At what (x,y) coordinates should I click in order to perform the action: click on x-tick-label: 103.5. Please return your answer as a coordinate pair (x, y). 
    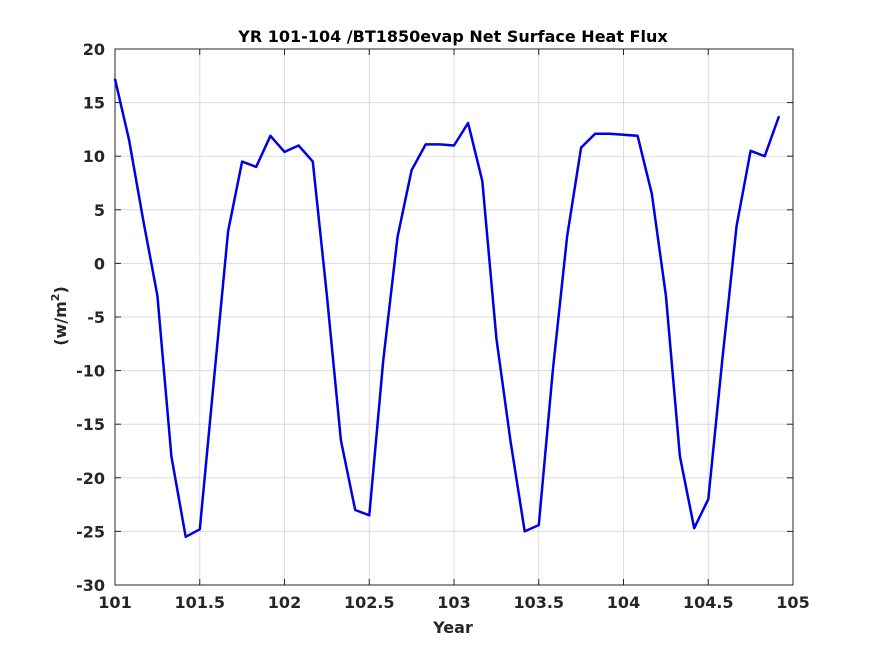
    Looking at the image, I should click on (538, 602).